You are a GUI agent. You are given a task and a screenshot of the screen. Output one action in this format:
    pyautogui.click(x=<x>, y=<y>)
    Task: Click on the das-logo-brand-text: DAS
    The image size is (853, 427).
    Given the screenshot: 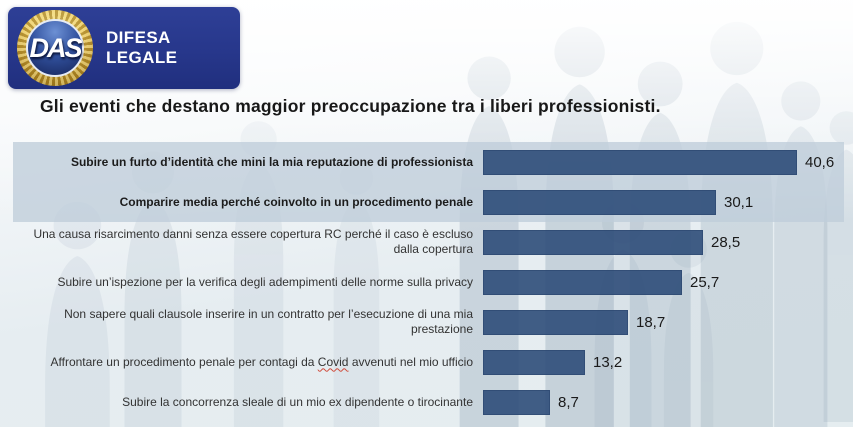 What is the action you would take?
    pyautogui.click(x=55, y=47)
    